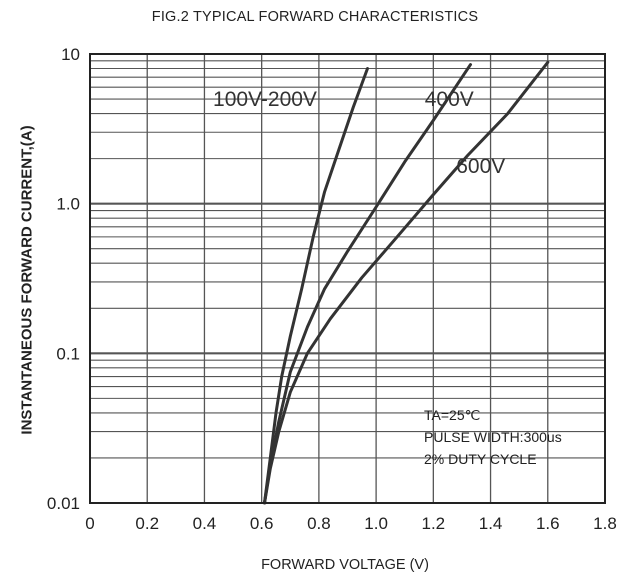 This screenshot has height=578, width=630. I want to click on x-tick-label: 0.6, so click(262, 523).